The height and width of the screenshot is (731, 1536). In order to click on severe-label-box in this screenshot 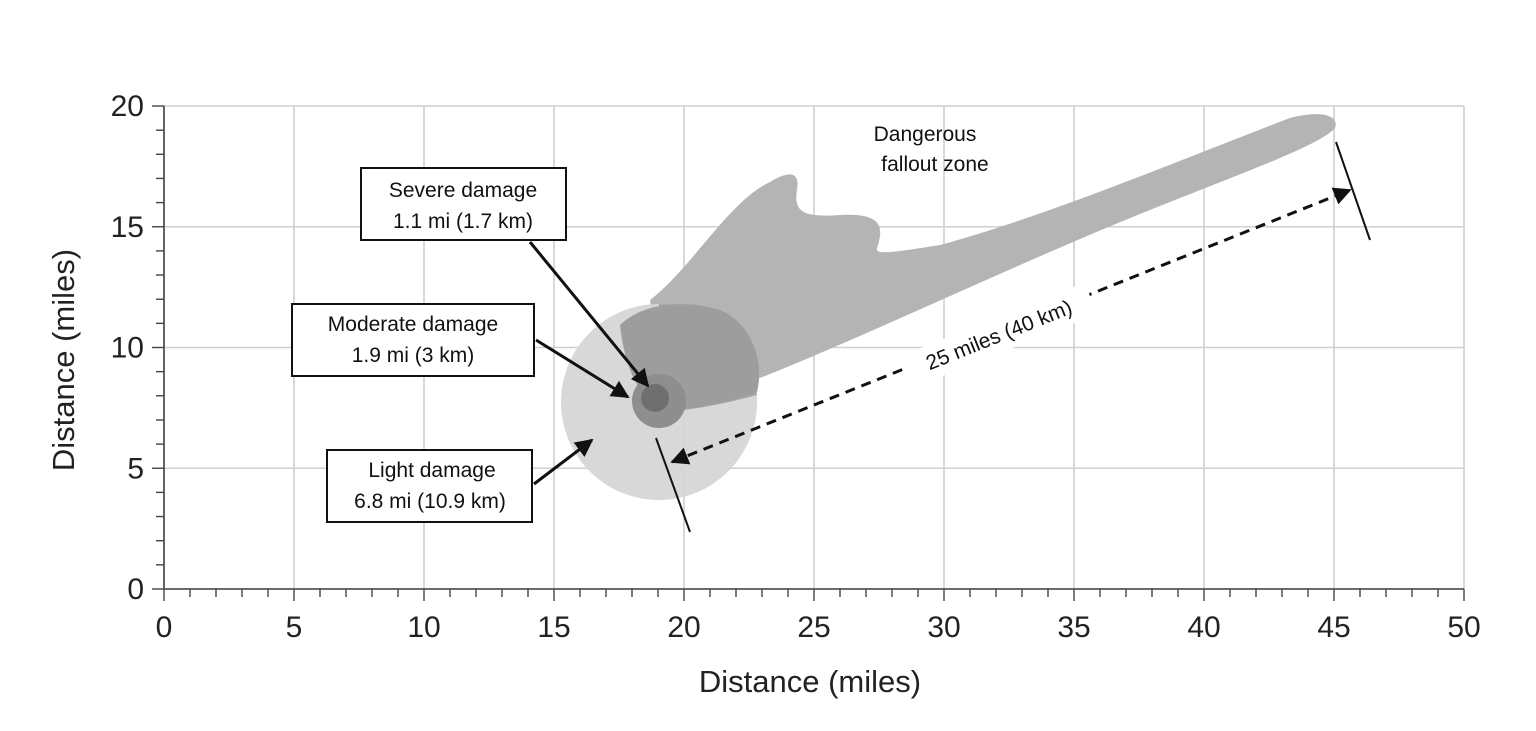, I will do `click(463, 204)`.